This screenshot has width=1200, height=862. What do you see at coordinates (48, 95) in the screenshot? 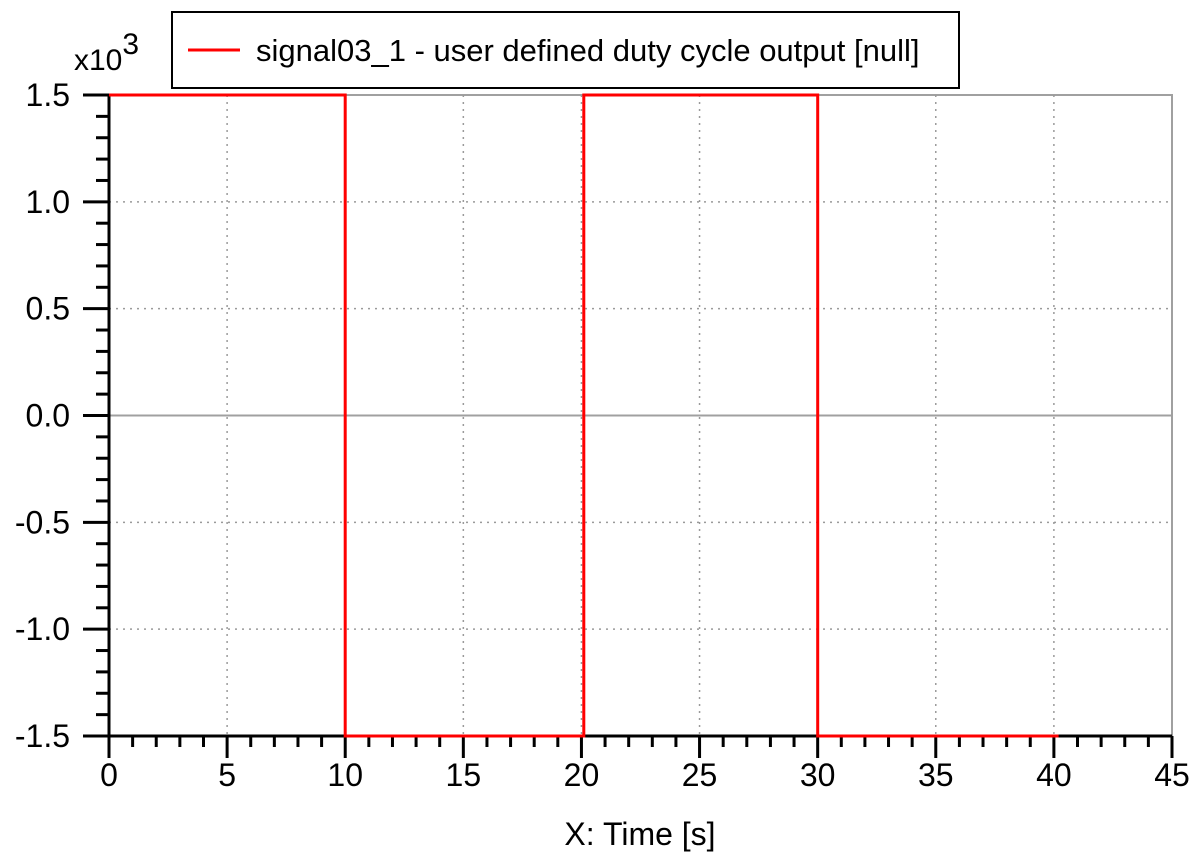
I see `y-tick-label: 1.5` at bounding box center [48, 95].